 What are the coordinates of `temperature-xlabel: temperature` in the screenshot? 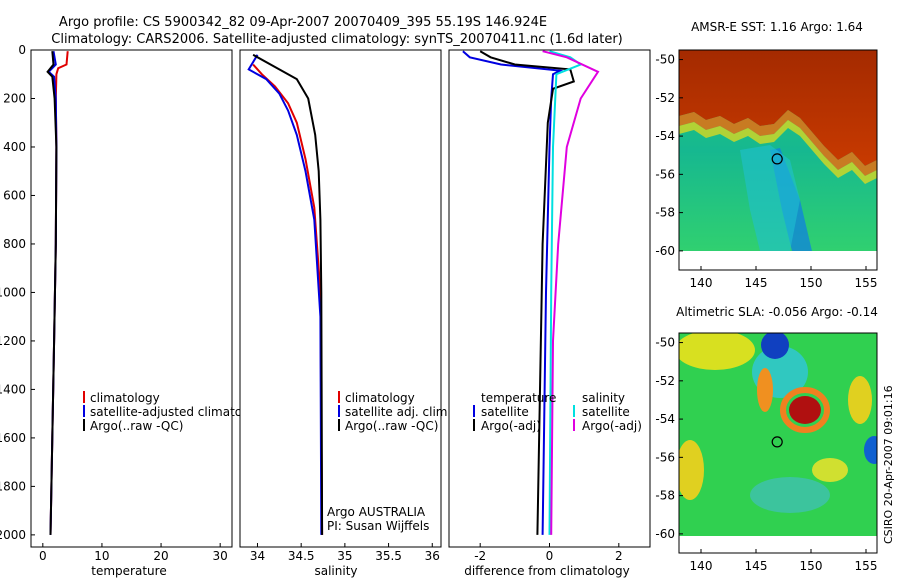 It's located at (128, 571).